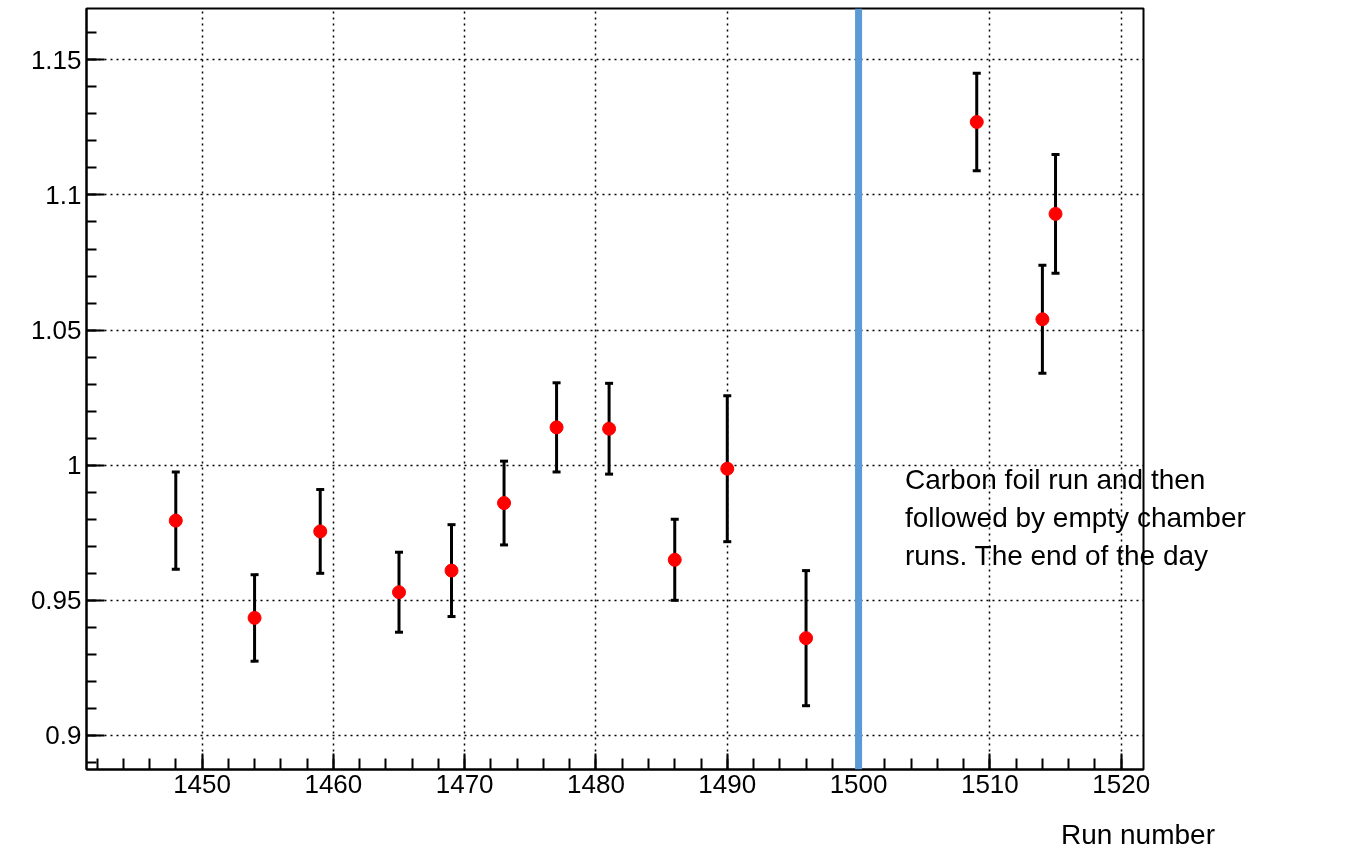 The width and height of the screenshot is (1347, 851). What do you see at coordinates (74, 465) in the screenshot?
I see `y-tick-label: 1` at bounding box center [74, 465].